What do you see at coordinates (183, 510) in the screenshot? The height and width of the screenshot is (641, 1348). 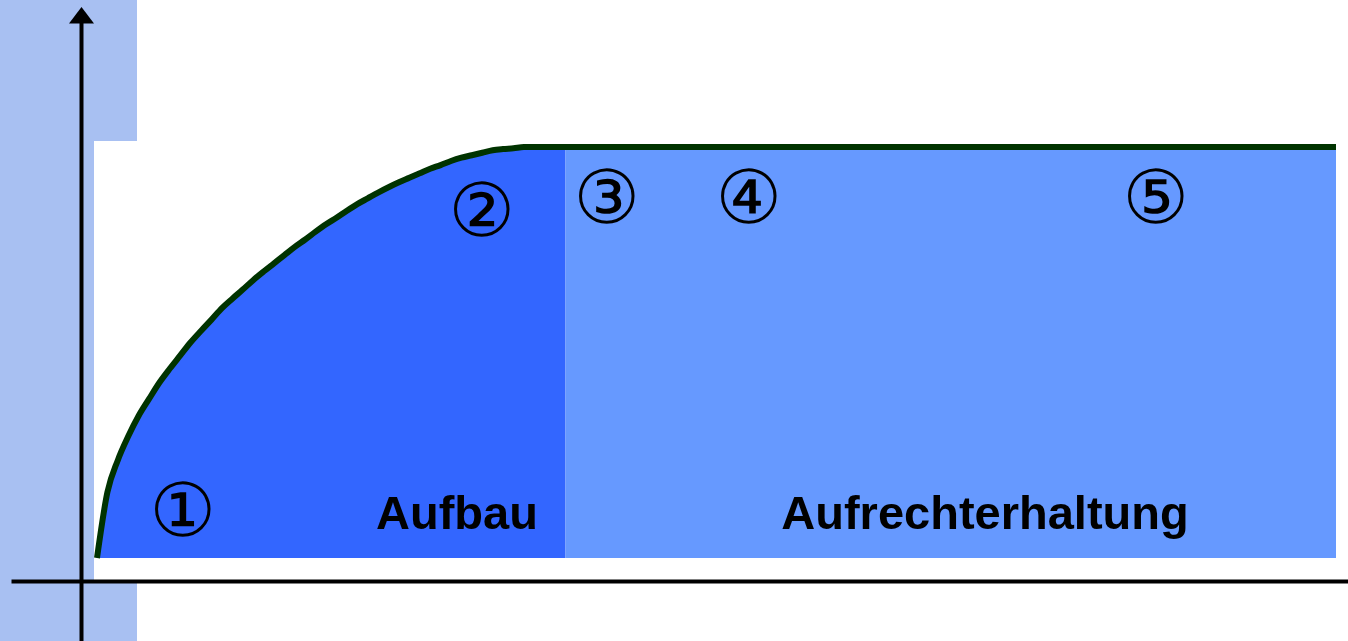 I see `annotation: ①` at bounding box center [183, 510].